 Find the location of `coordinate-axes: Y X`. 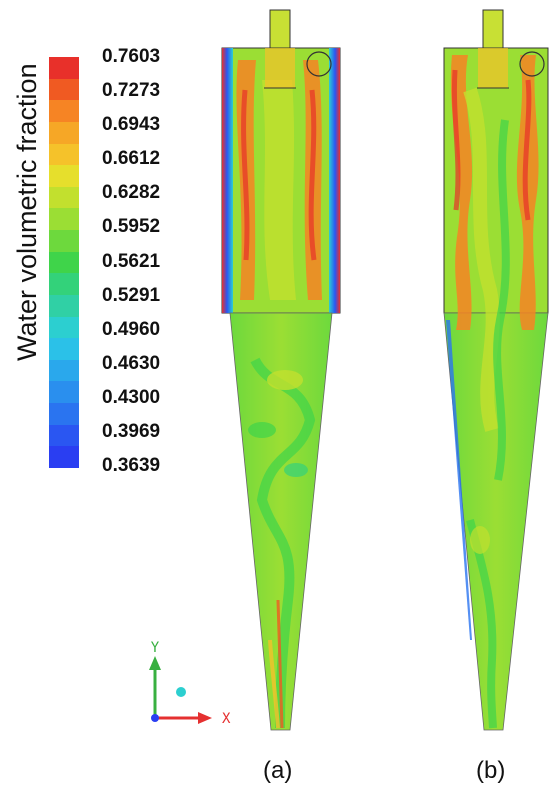

coordinate-axes: Y X is located at coordinates (190, 683).